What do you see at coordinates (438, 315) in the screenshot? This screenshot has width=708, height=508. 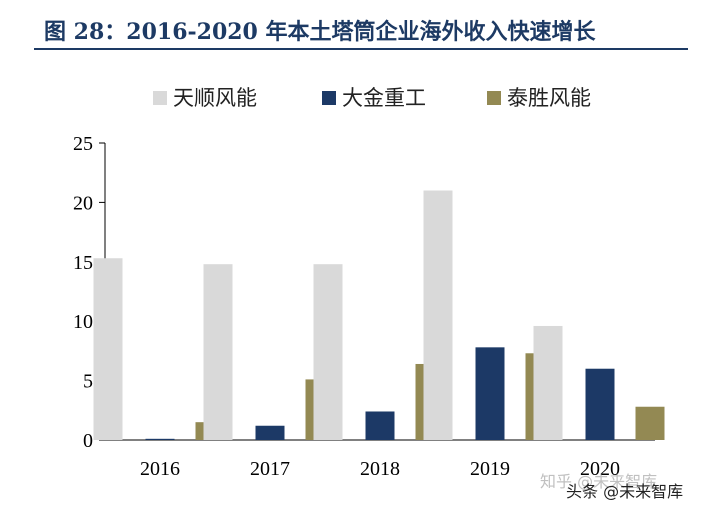 I see `bar-1-2019` at bounding box center [438, 315].